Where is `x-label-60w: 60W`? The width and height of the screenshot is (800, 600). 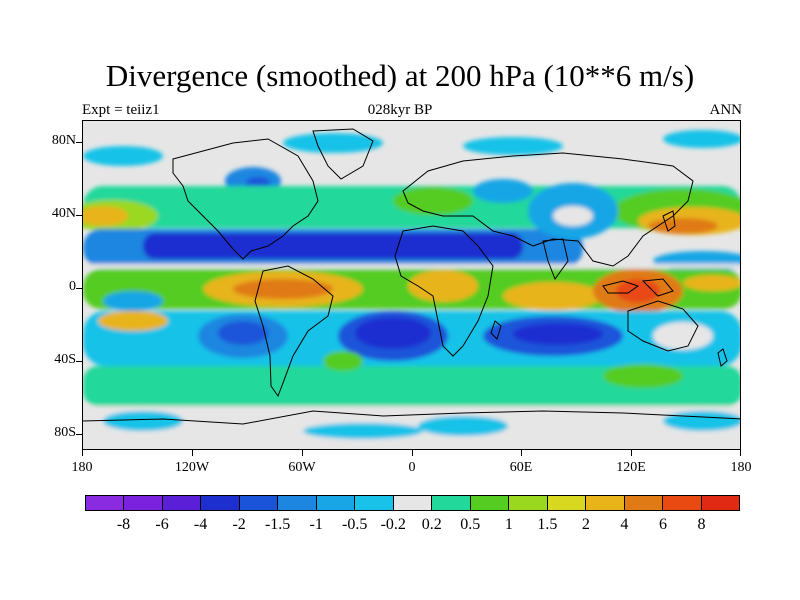
x-label-60w: 60W is located at coordinates (302, 467).